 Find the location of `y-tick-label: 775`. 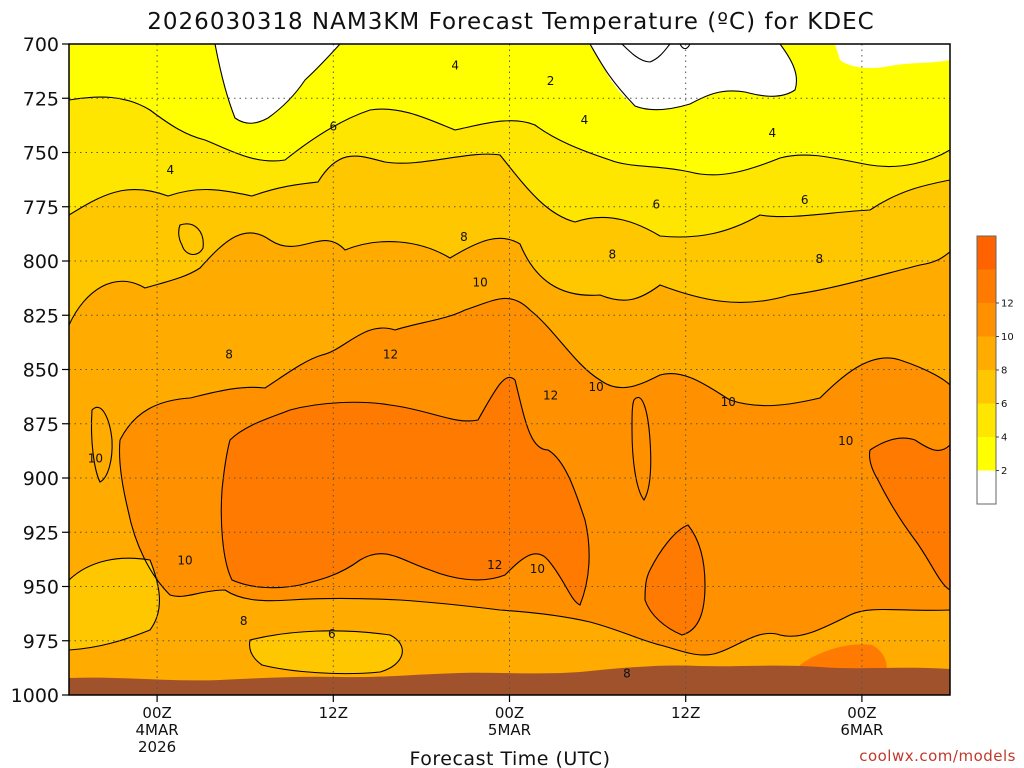

y-tick-label: 775 is located at coordinates (41, 208).